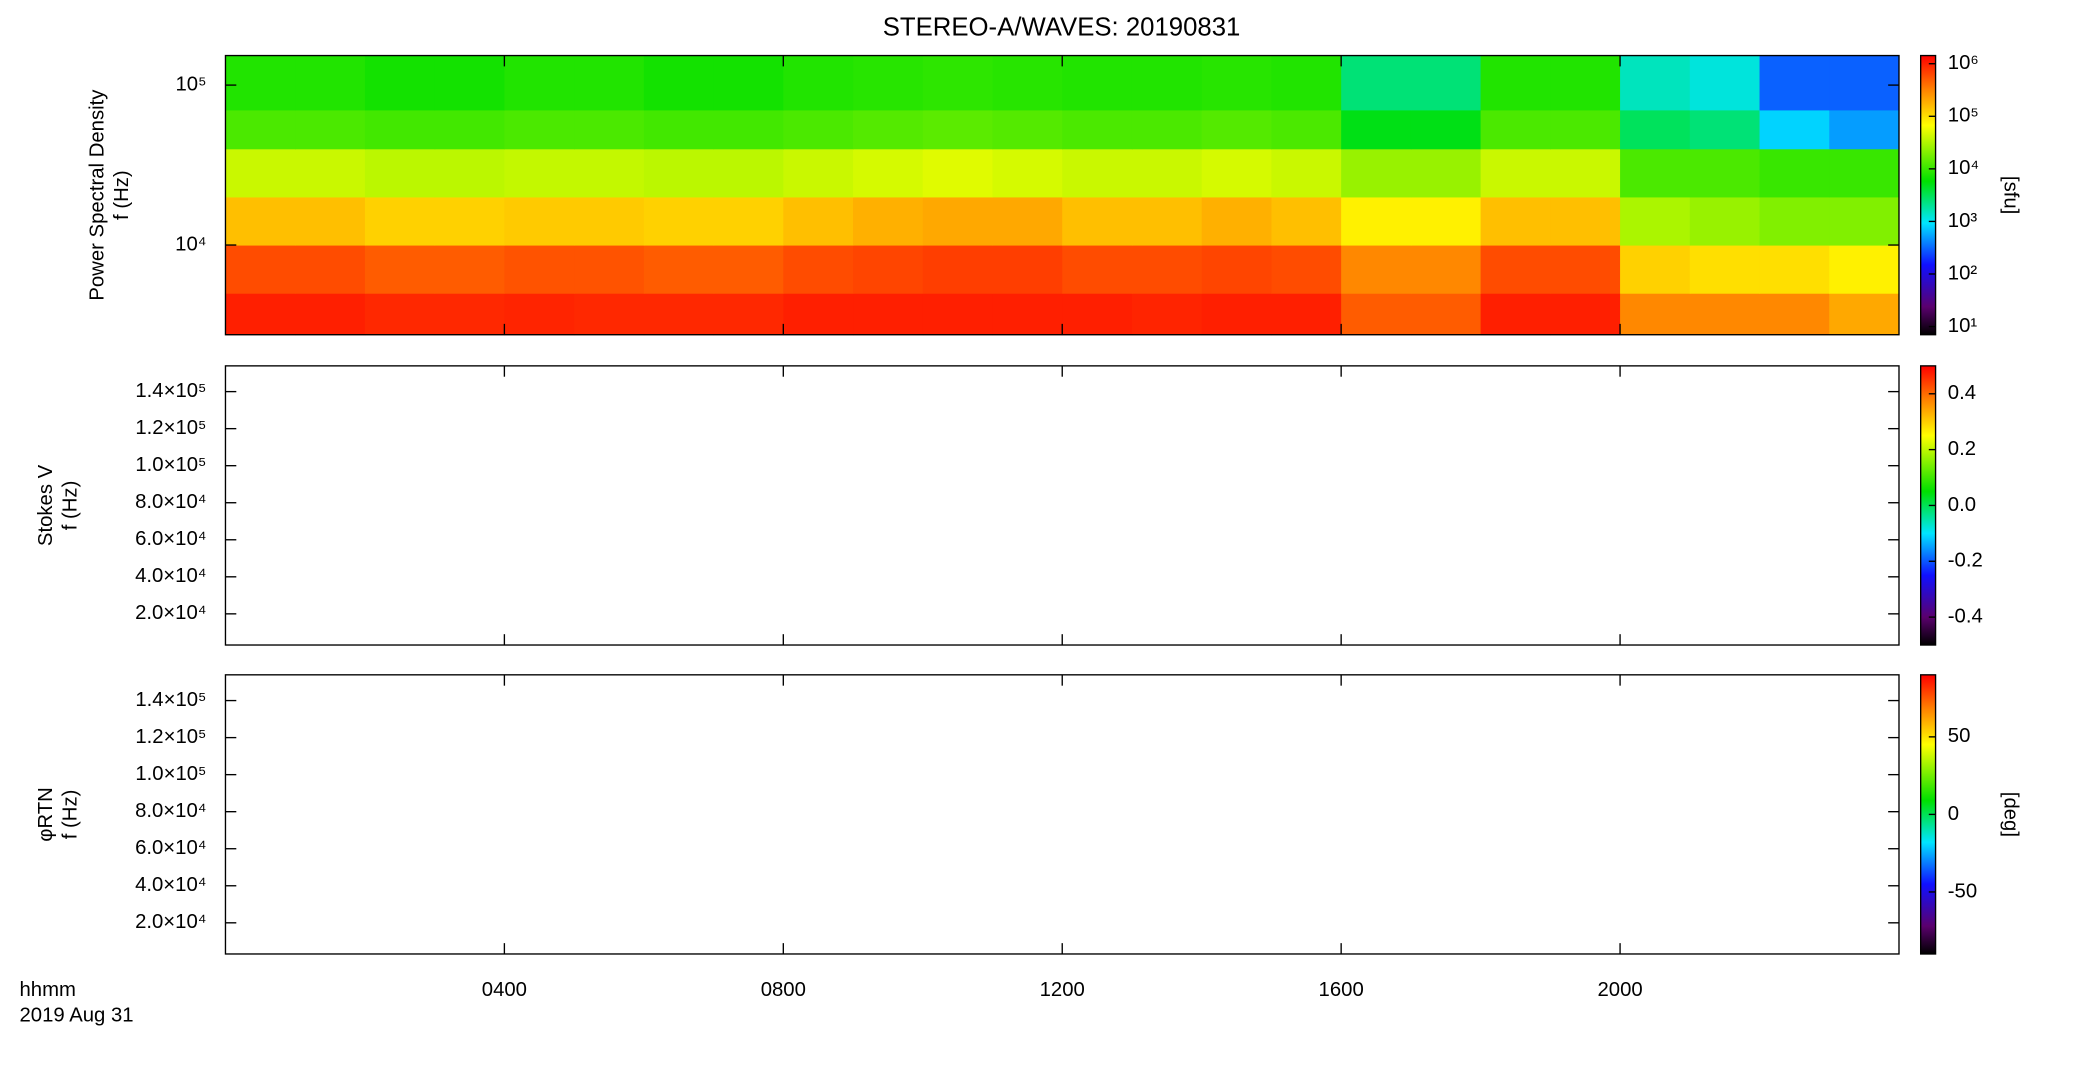 The height and width of the screenshot is (1080, 2096). I want to click on colorbar-tick-label: 50, so click(1959, 736).